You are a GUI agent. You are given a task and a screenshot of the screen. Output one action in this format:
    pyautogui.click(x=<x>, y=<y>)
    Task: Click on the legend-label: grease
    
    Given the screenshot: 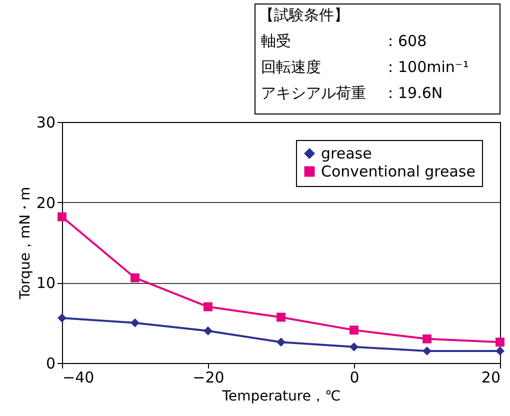 What is the action you would take?
    pyautogui.click(x=346, y=153)
    